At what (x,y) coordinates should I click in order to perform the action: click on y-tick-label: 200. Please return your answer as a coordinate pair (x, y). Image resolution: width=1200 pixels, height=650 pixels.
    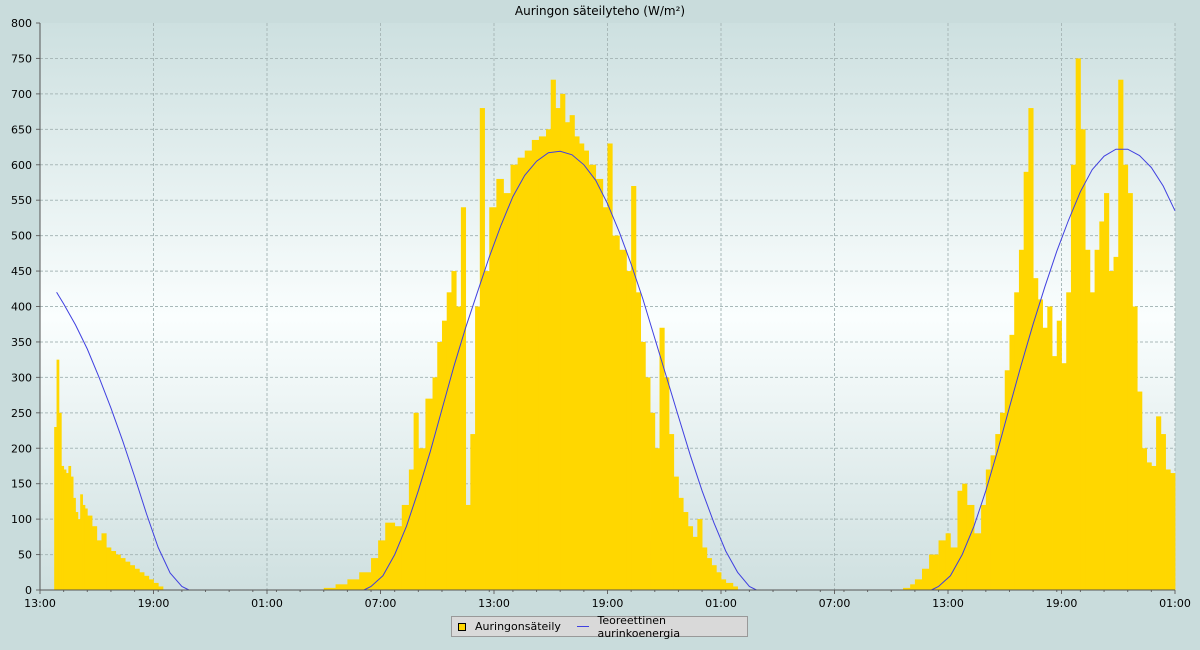
    Looking at the image, I should click on (21, 448).